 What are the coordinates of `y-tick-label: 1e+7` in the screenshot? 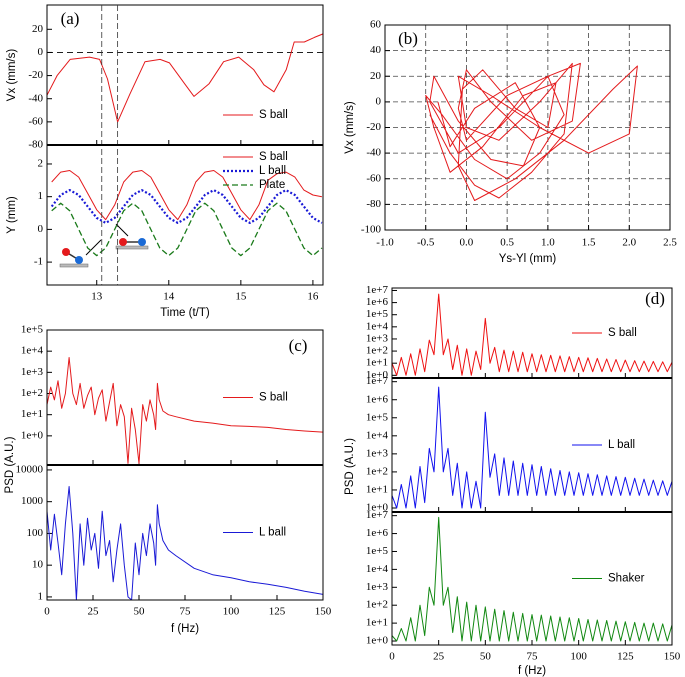 It's located at (377, 290).